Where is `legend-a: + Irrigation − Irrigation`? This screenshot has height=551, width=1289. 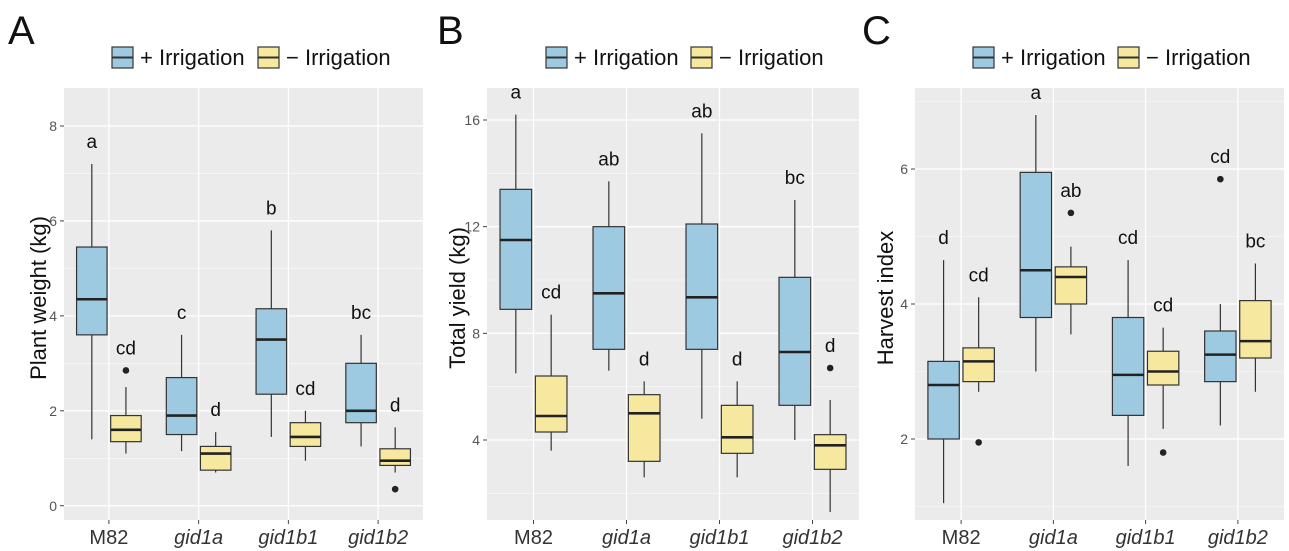 legend-a: + Irrigation − Irrigation is located at coordinates (251, 57).